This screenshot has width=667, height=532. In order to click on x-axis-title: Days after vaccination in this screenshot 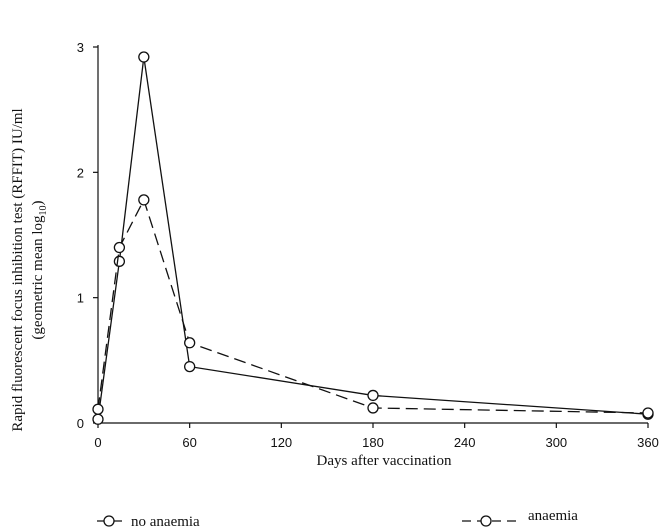, I will do `click(384, 461)`.